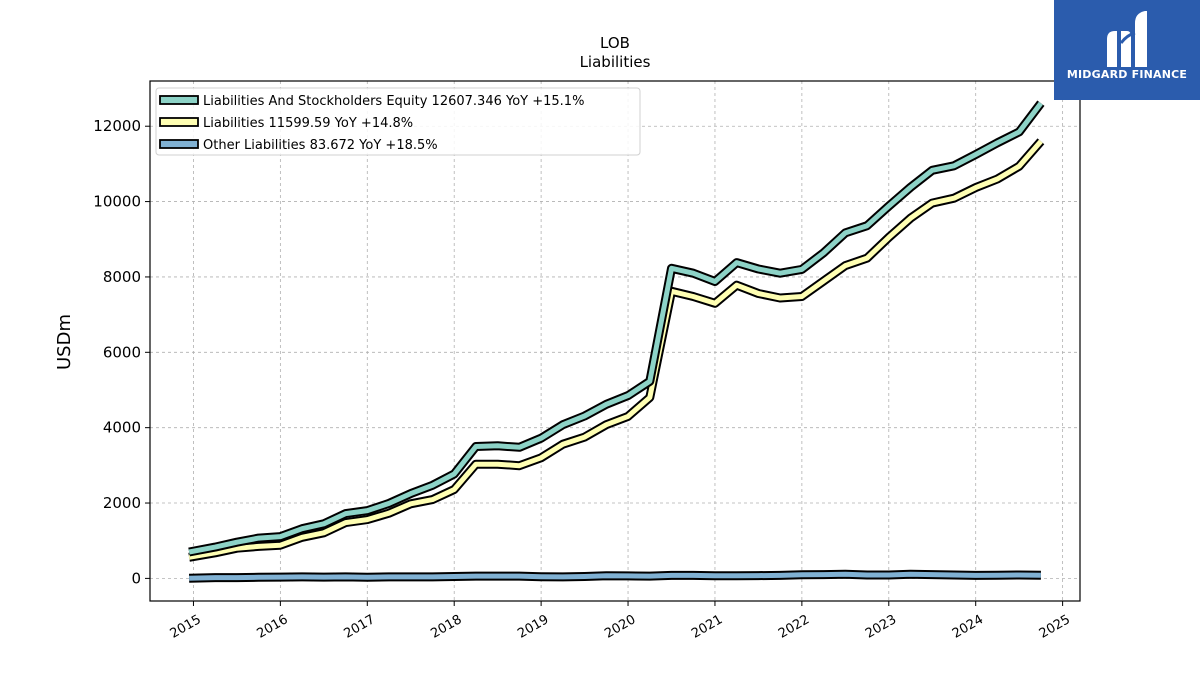 This screenshot has width=1200, height=675. Describe the element at coordinates (615, 576) in the screenshot. I see `series-line` at that location.